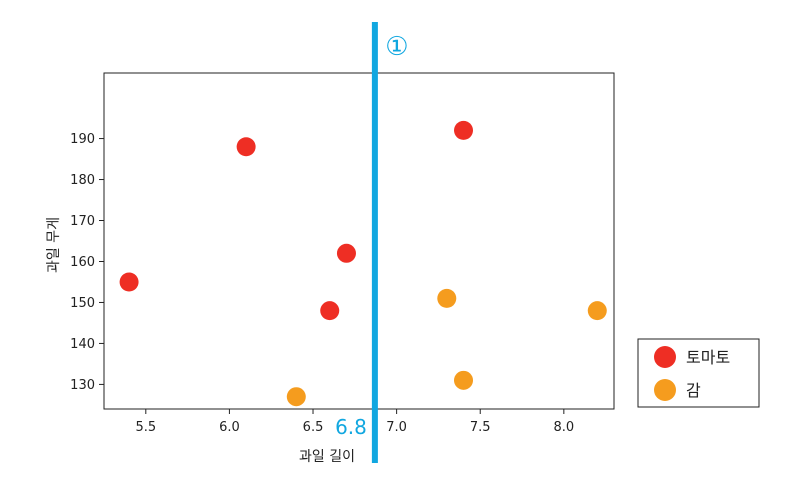 The image size is (785, 482). What do you see at coordinates (351, 427) in the screenshot?
I see `split-value-label: 6.8` at bounding box center [351, 427].